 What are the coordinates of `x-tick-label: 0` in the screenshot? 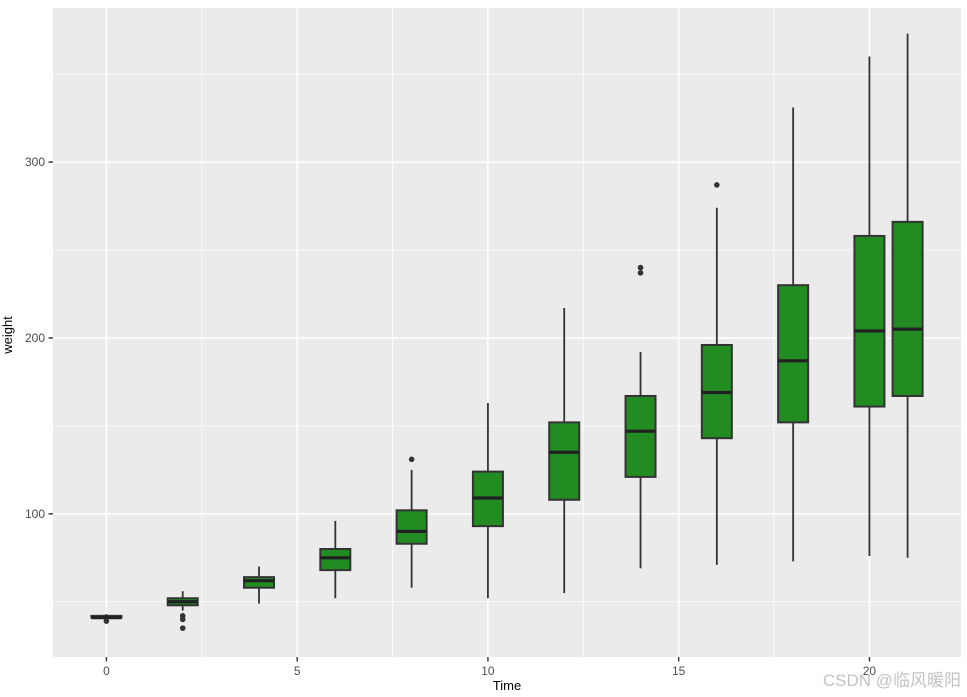 It's located at (106, 671).